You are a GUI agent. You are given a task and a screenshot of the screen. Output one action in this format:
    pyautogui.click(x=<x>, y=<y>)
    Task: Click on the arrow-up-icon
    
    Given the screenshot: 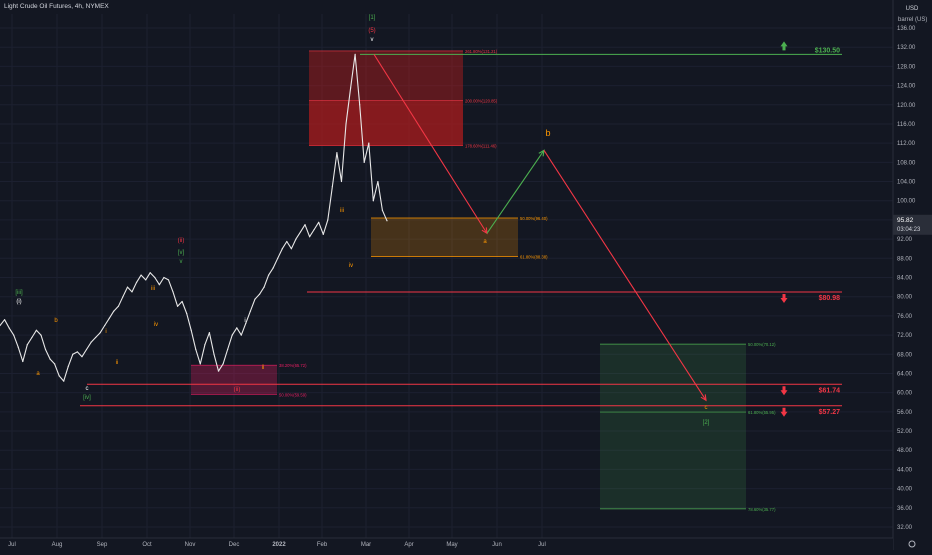 What is the action you would take?
    pyautogui.click(x=784, y=46)
    